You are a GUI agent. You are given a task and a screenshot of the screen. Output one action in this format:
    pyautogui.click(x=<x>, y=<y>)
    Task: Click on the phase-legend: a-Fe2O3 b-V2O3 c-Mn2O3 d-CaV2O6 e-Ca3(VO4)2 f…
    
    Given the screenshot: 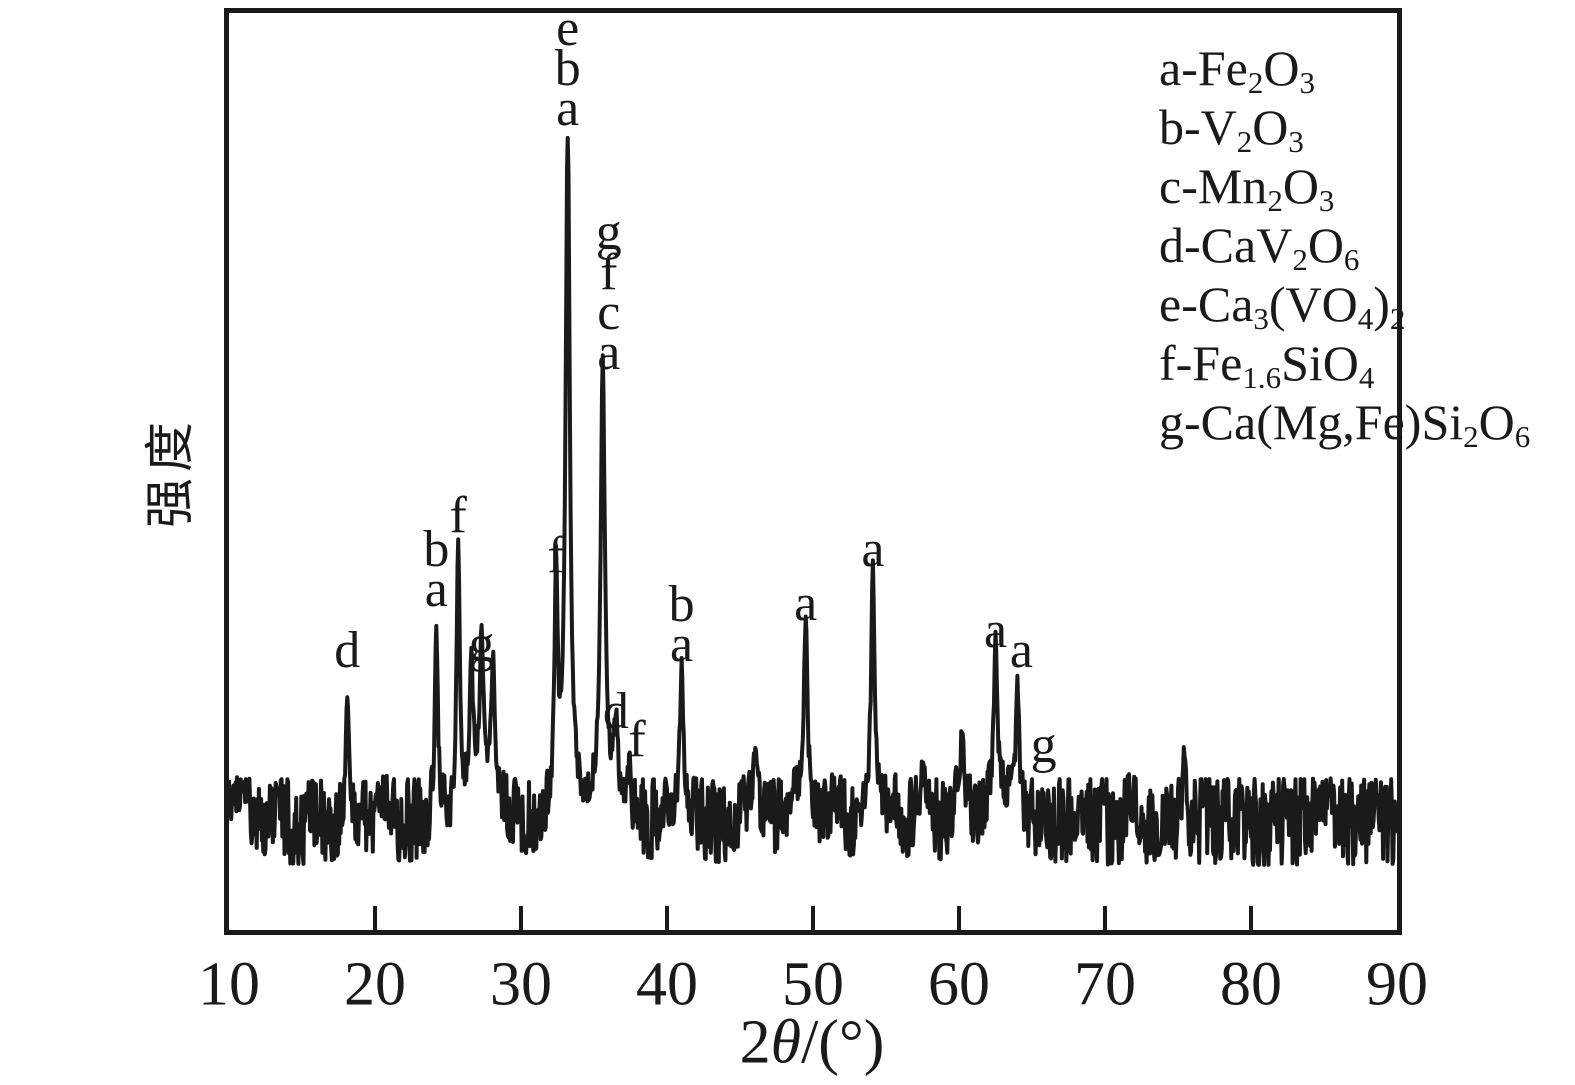 What is the action you would take?
    pyautogui.click(x=1344, y=245)
    